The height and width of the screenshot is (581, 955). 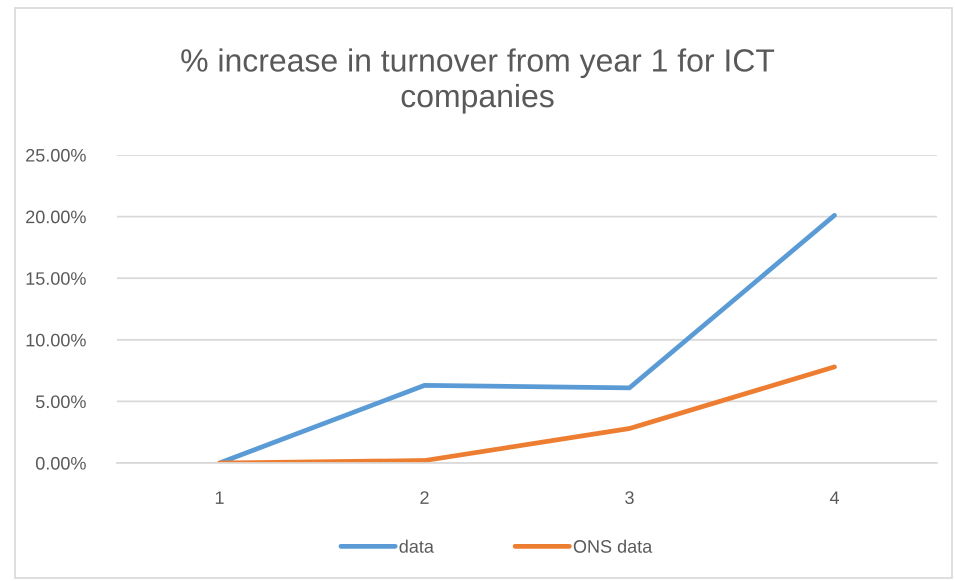 What do you see at coordinates (56, 217) in the screenshot?
I see `y-tick-label: 20.00%` at bounding box center [56, 217].